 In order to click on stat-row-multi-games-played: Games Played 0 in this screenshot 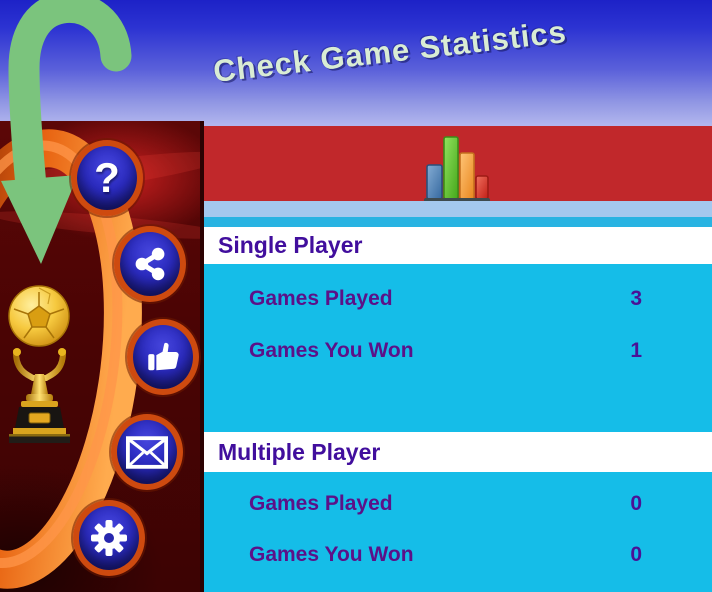, I will do `click(458, 505)`.